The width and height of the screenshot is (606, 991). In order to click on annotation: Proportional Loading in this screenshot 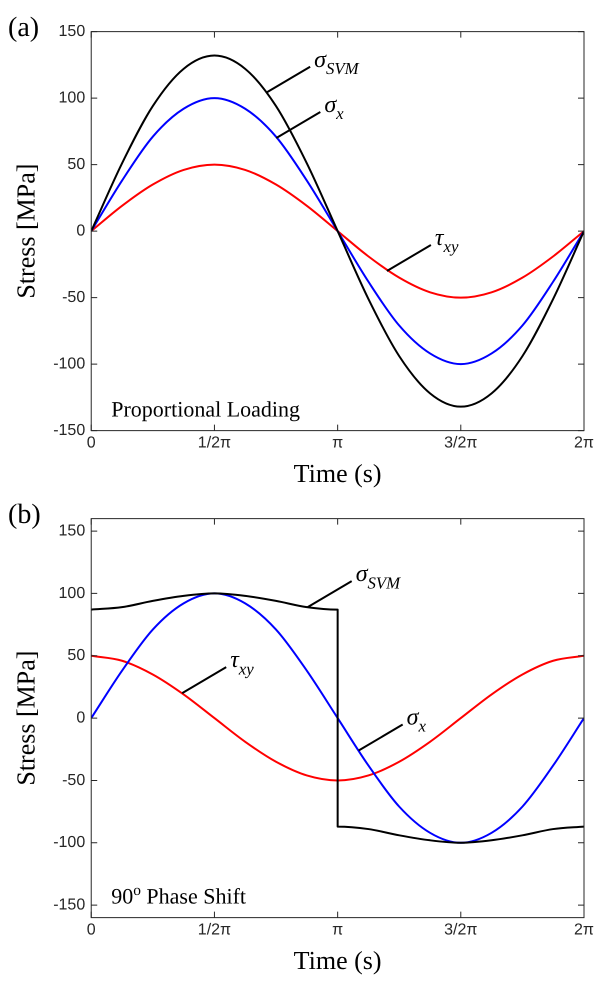, I will do `click(205, 409)`.